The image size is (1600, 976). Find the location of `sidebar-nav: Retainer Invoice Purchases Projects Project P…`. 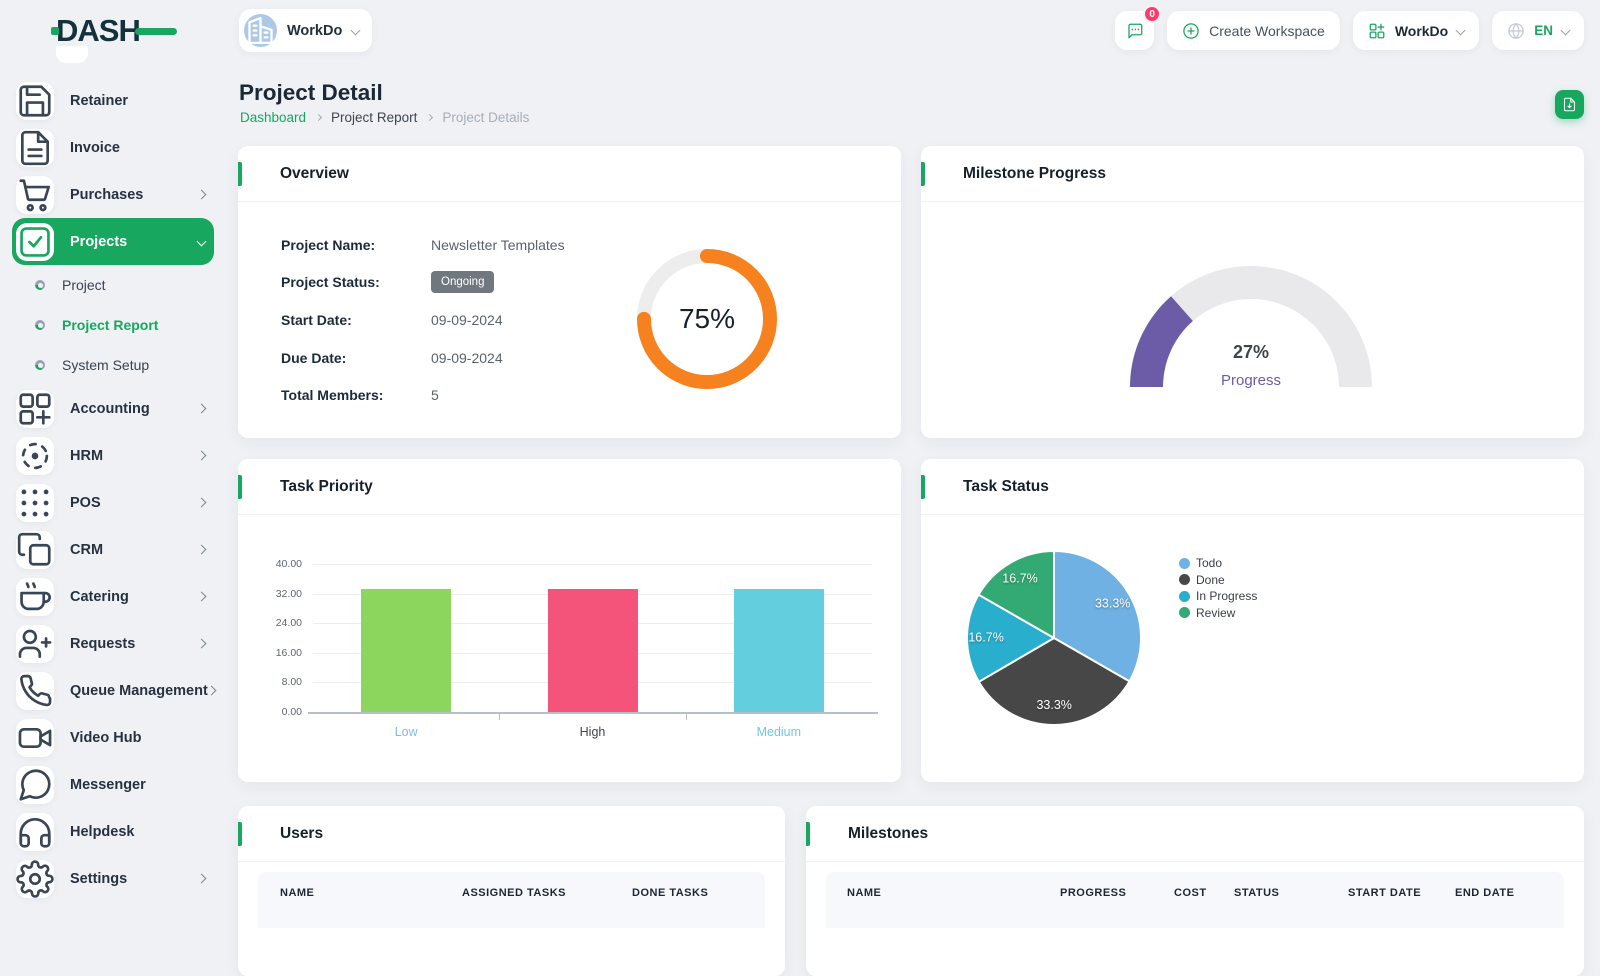

sidebar-nav: Retainer Invoice Purchases Projects Project P… is located at coordinates (112, 481).